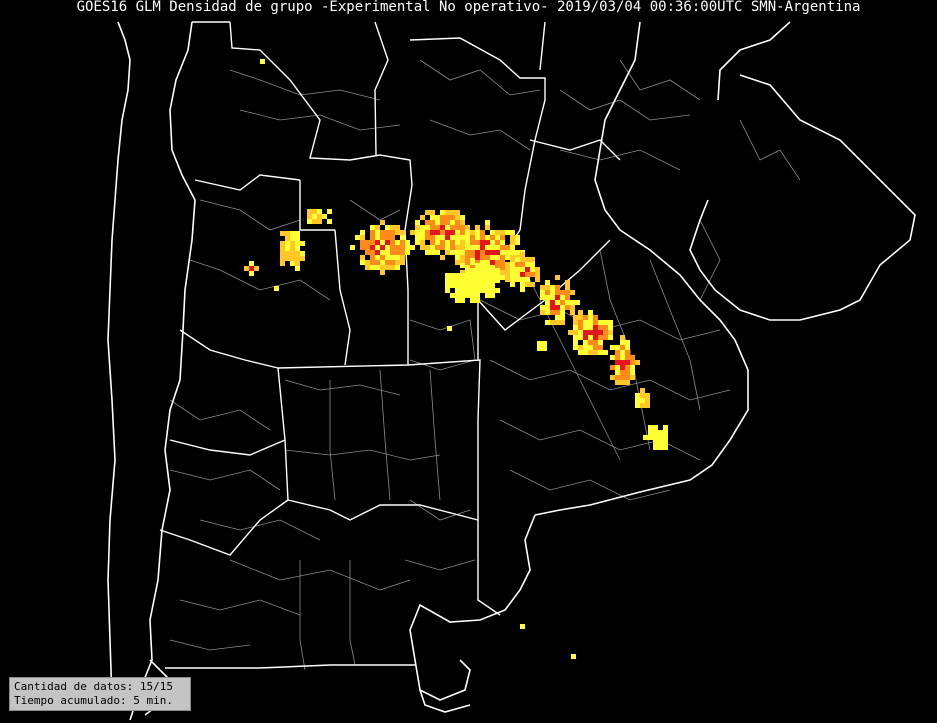 This screenshot has width=937, height=723. I want to click on province-border, so click(544, 299).